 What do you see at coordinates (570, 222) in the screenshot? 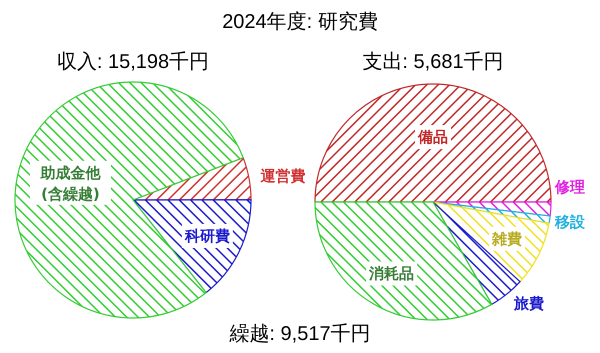
I see `slice-label: 移設` at bounding box center [570, 222].